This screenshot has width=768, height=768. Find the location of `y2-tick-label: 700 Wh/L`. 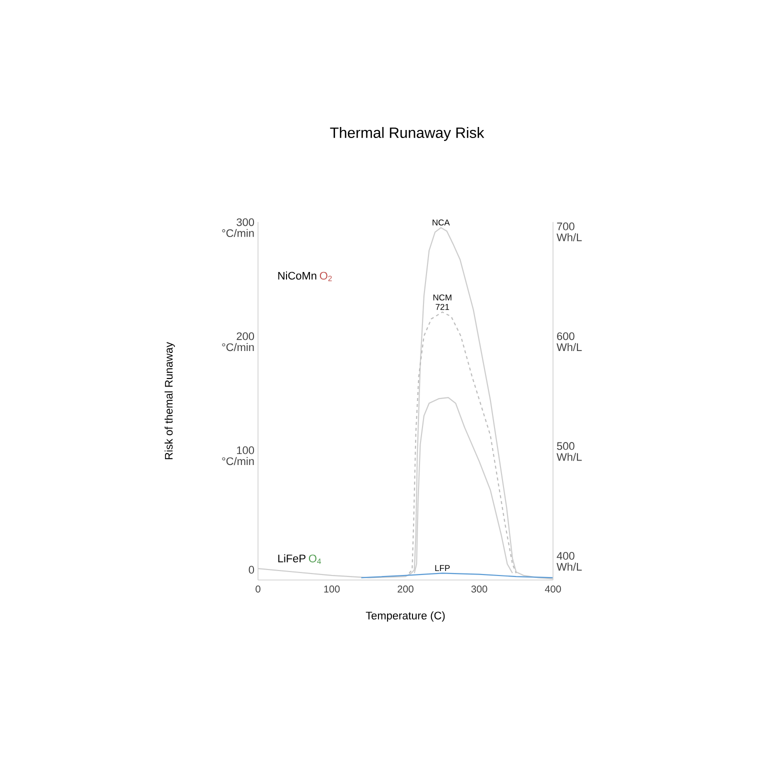

y2-tick-label: 700 Wh/L is located at coordinates (569, 232).